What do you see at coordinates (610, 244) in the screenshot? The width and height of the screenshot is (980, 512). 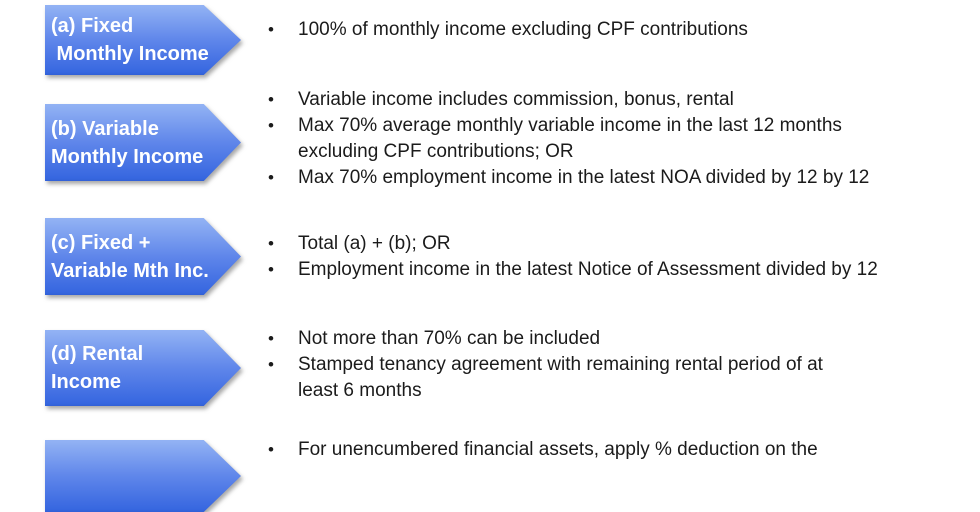 I see `bullet-item: • Total (a) + (b); OR` at bounding box center [610, 244].